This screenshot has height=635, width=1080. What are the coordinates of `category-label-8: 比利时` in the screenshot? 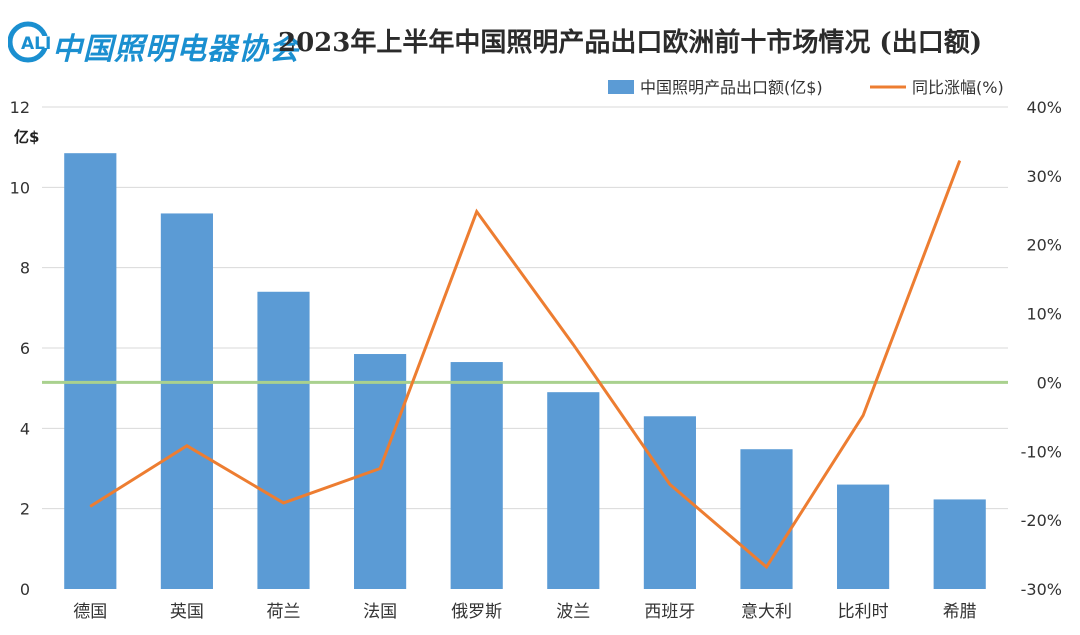 It's located at (863, 612).